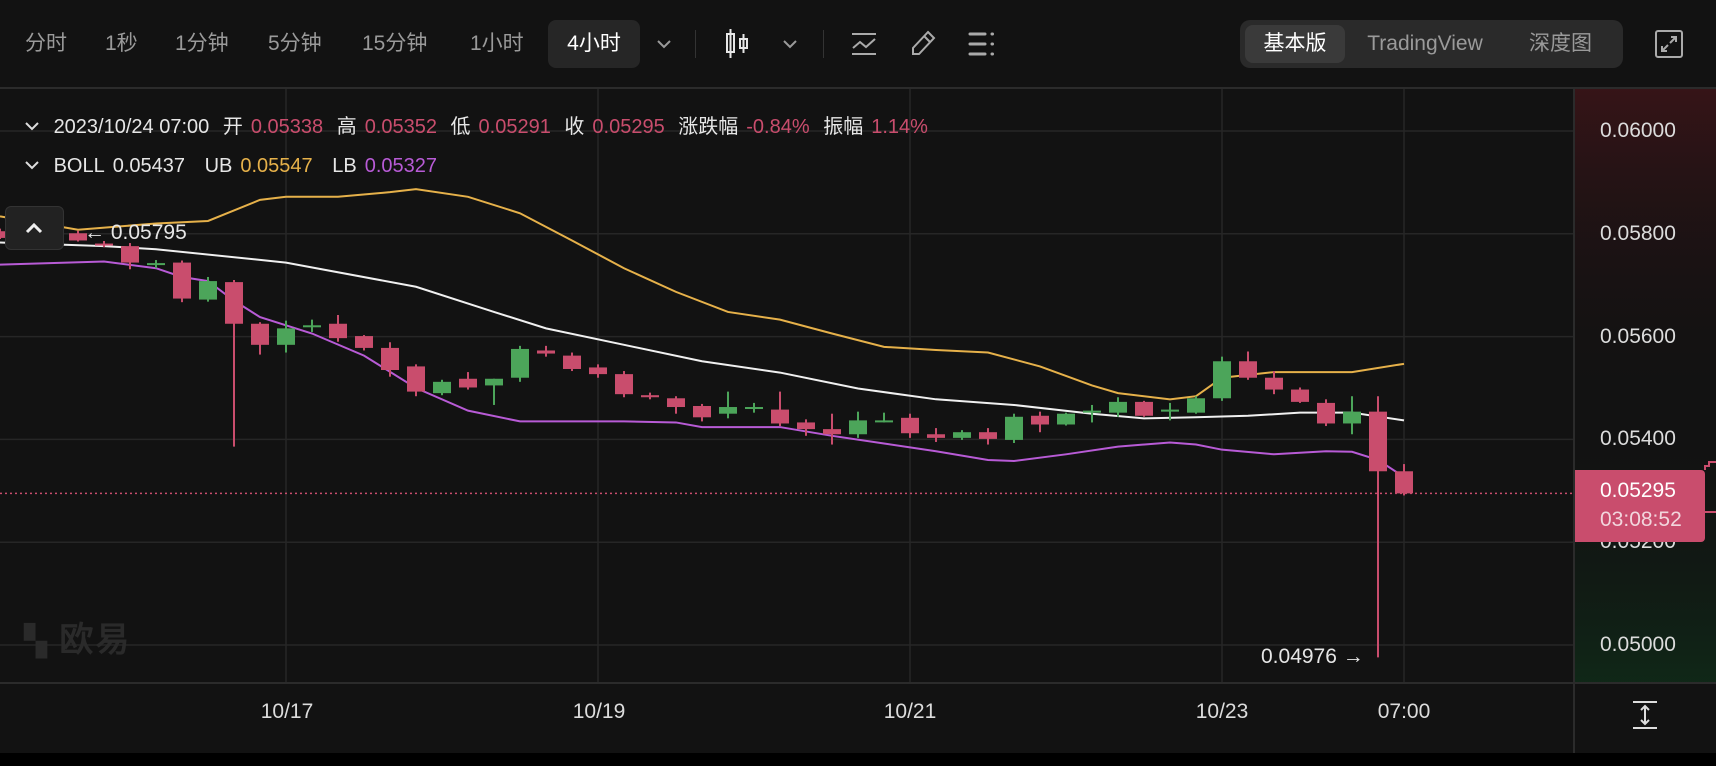  What do you see at coordinates (738, 44) in the screenshot?
I see `candlestick-icon` at bounding box center [738, 44].